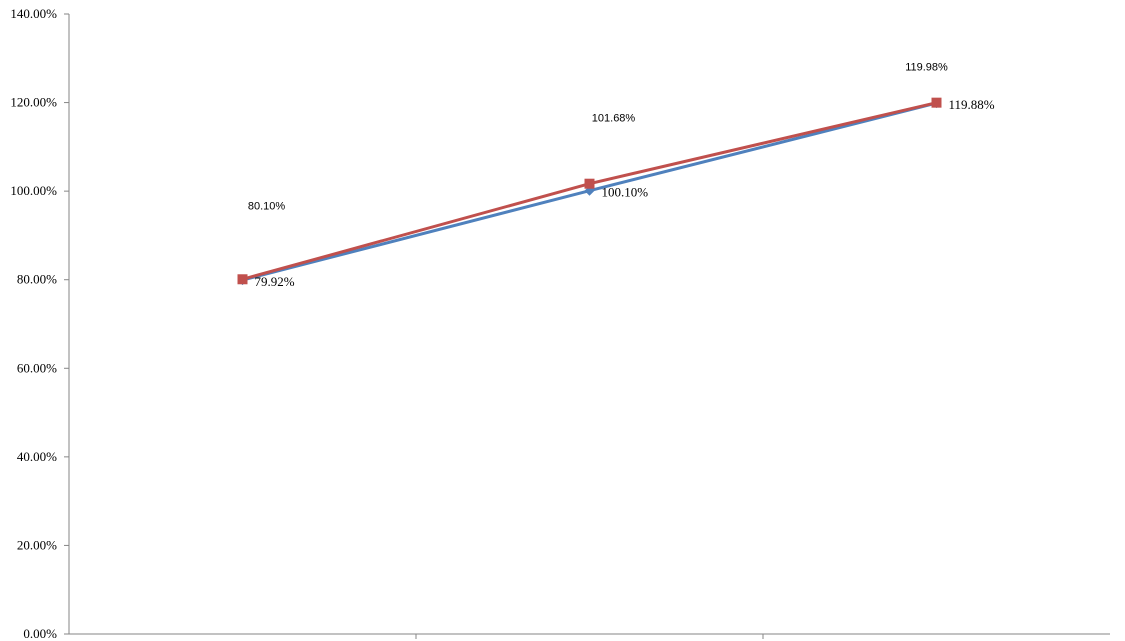  What do you see at coordinates (37, 544) in the screenshot?
I see `y-tick-label: 20.00%` at bounding box center [37, 544].